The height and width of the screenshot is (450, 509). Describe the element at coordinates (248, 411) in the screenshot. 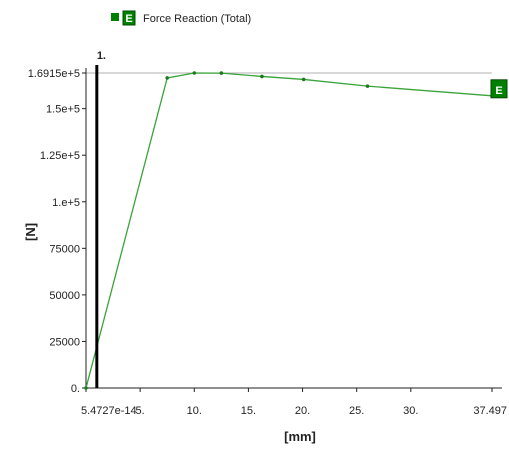

I see `x-tick-label: 15.` at that location.